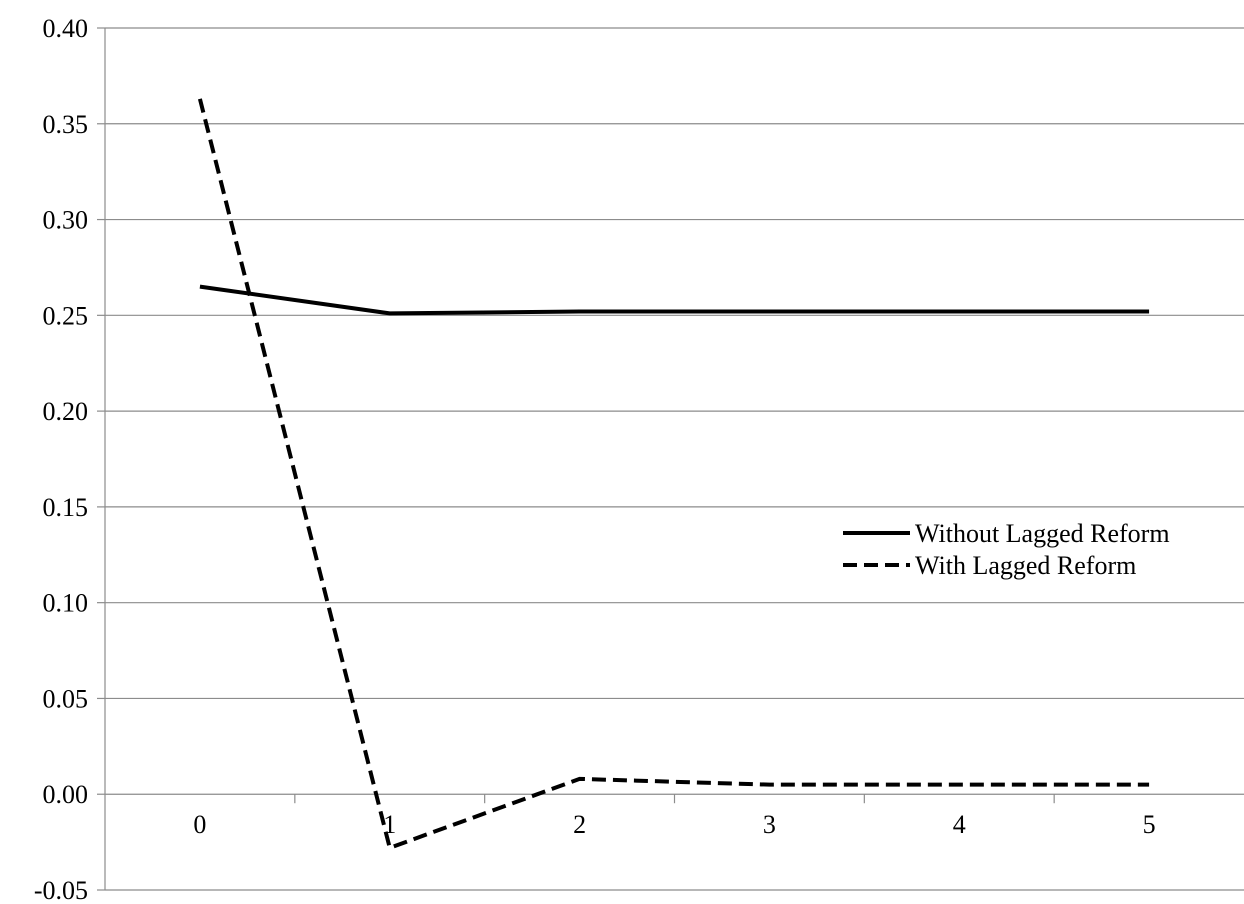 This screenshot has width=1244, height=904. I want to click on y-tick-label: 0.10, so click(66, 603).